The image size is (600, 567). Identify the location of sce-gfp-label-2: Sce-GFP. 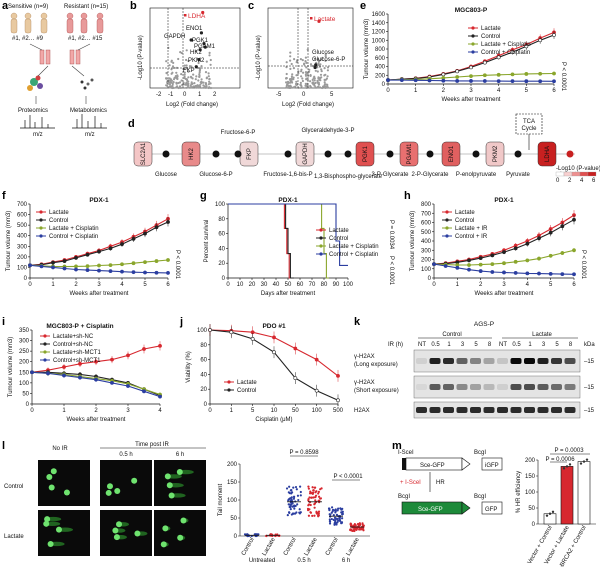
(430, 510).